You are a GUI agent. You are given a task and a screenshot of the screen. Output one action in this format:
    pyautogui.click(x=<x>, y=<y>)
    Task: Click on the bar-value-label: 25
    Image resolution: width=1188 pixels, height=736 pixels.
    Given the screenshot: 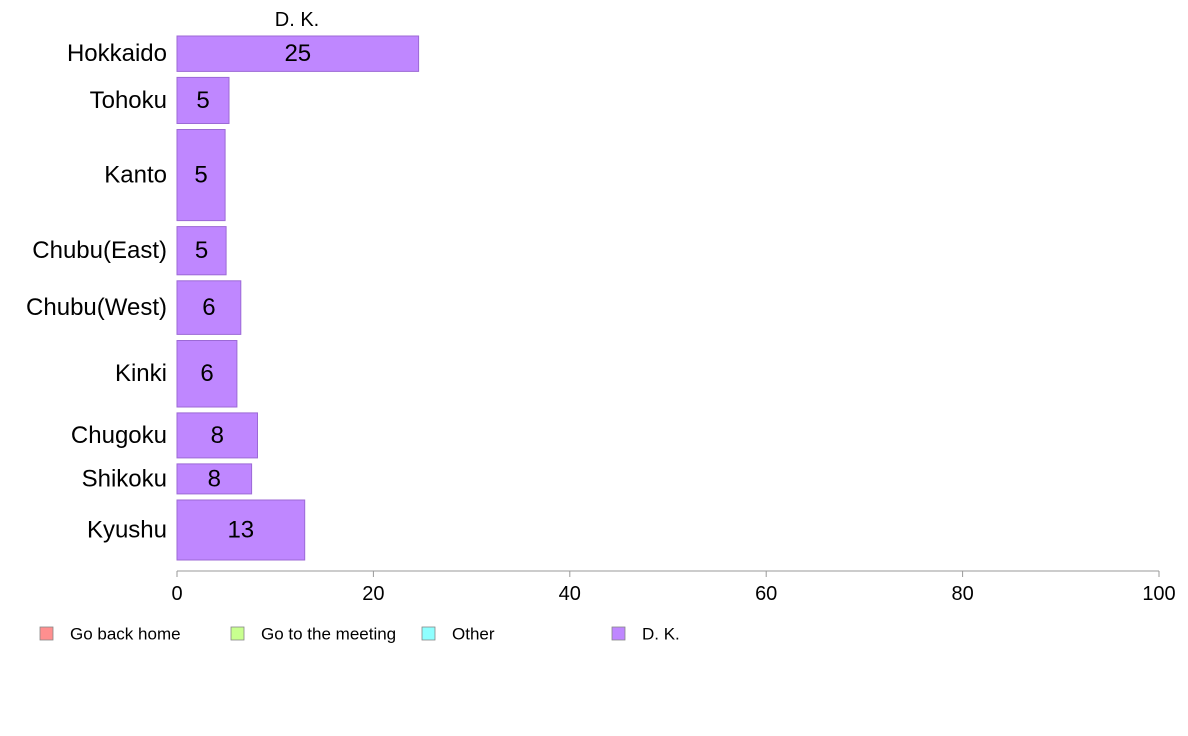 What is the action you would take?
    pyautogui.click(x=297, y=53)
    